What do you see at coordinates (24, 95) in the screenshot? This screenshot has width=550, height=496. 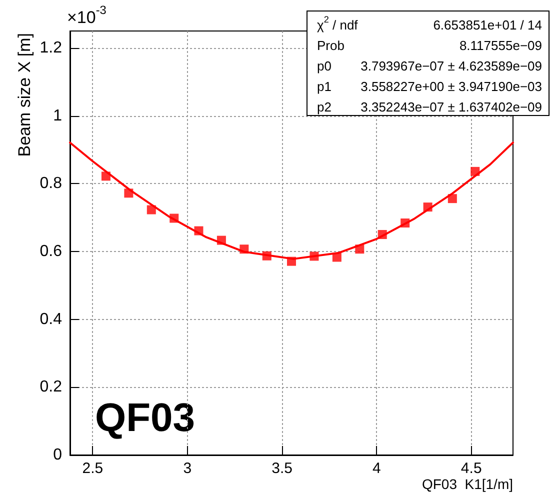 I see `y-axis-title: Beam size X [m]` at bounding box center [24, 95].